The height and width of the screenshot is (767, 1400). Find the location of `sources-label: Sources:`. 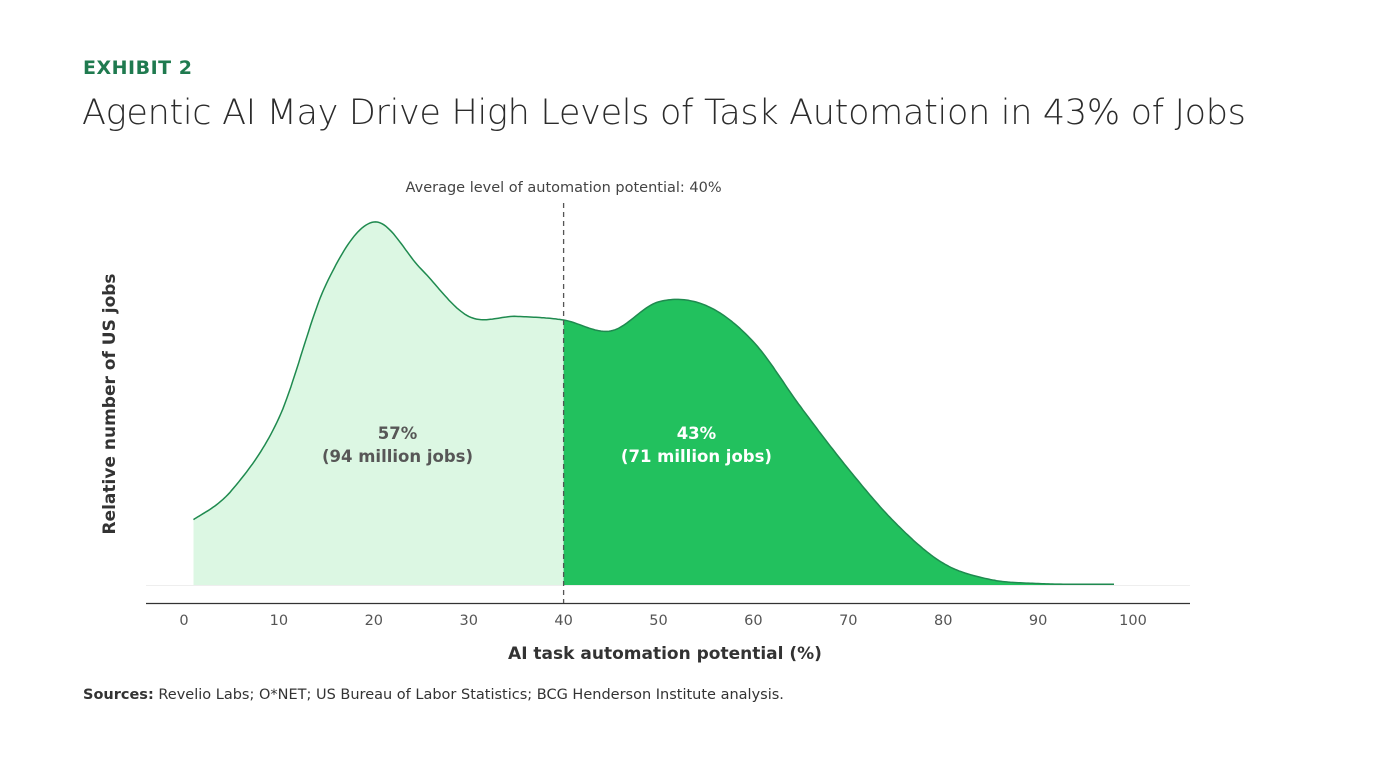

sources-label: Sources: is located at coordinates (118, 695).